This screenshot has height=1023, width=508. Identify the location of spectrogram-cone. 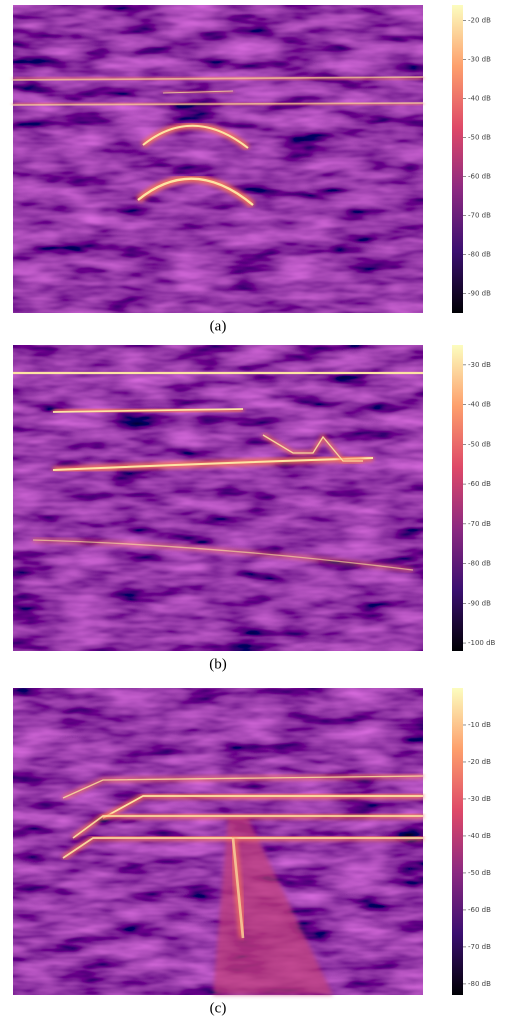
(273, 906).